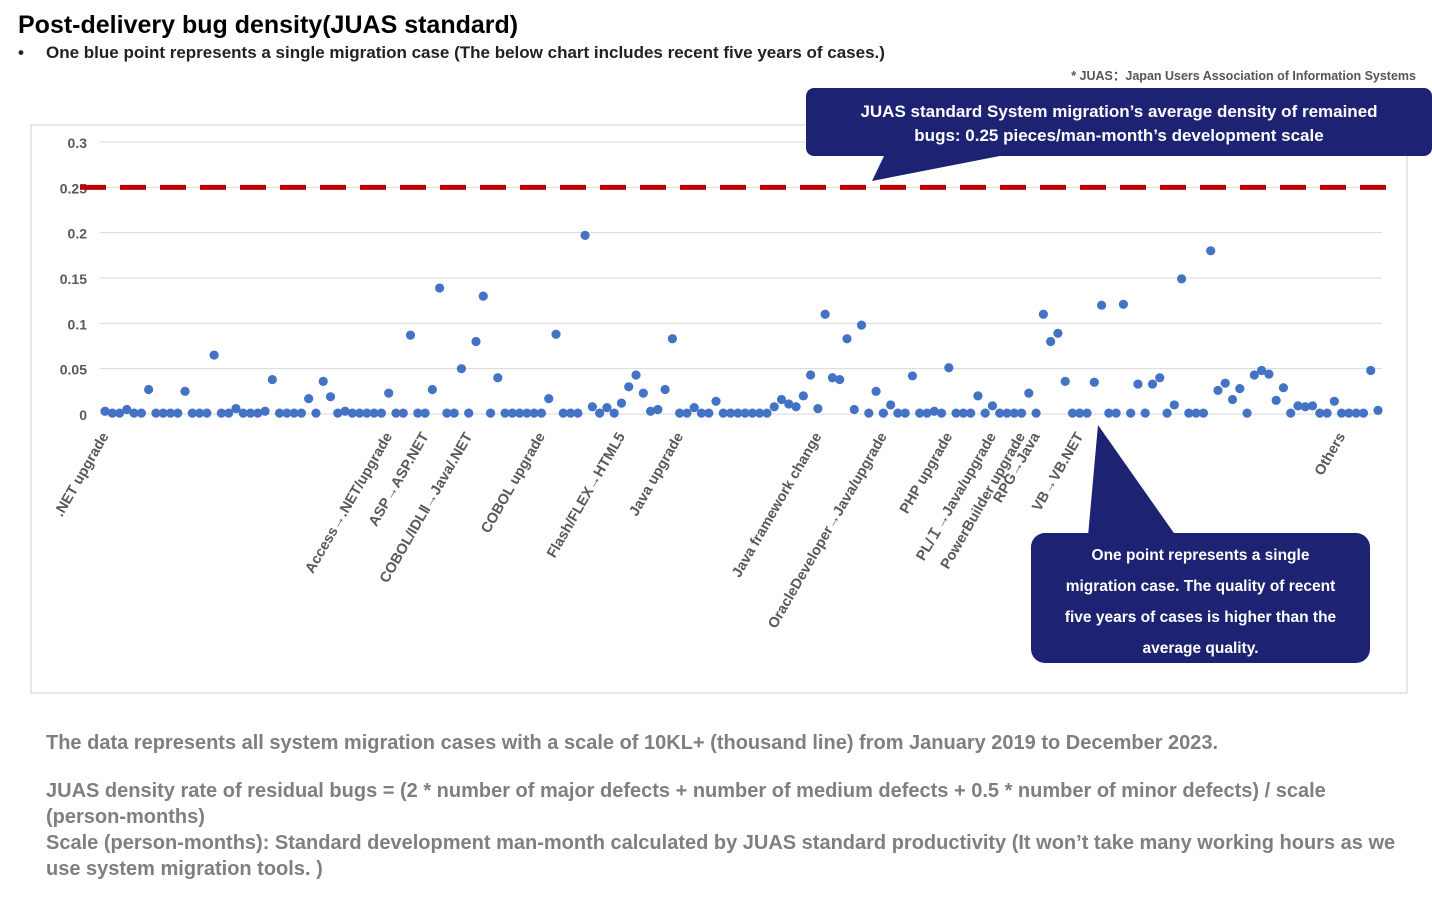 This screenshot has width=1432, height=909. I want to click on callout-pointers, so click(1024, 345).